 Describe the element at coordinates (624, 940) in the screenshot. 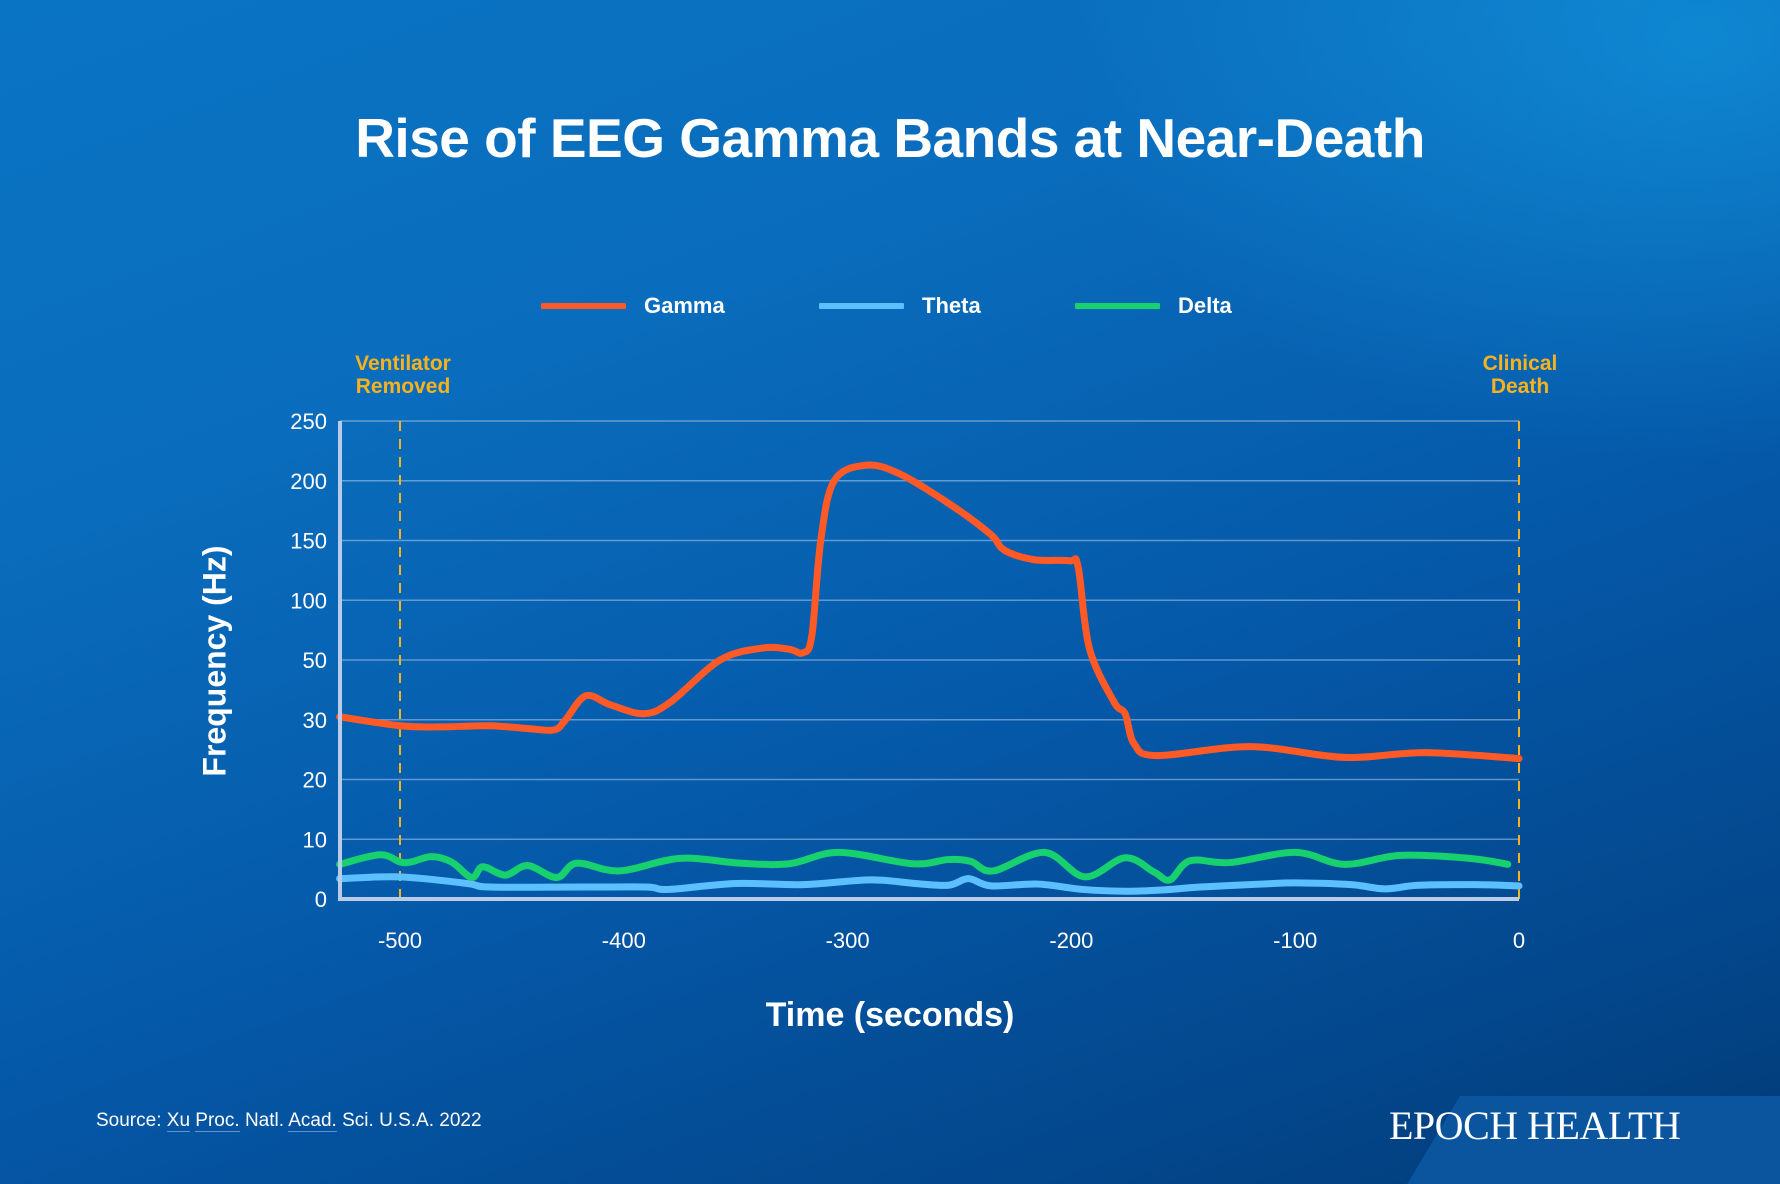

I see `x-tick-label: -400` at that location.